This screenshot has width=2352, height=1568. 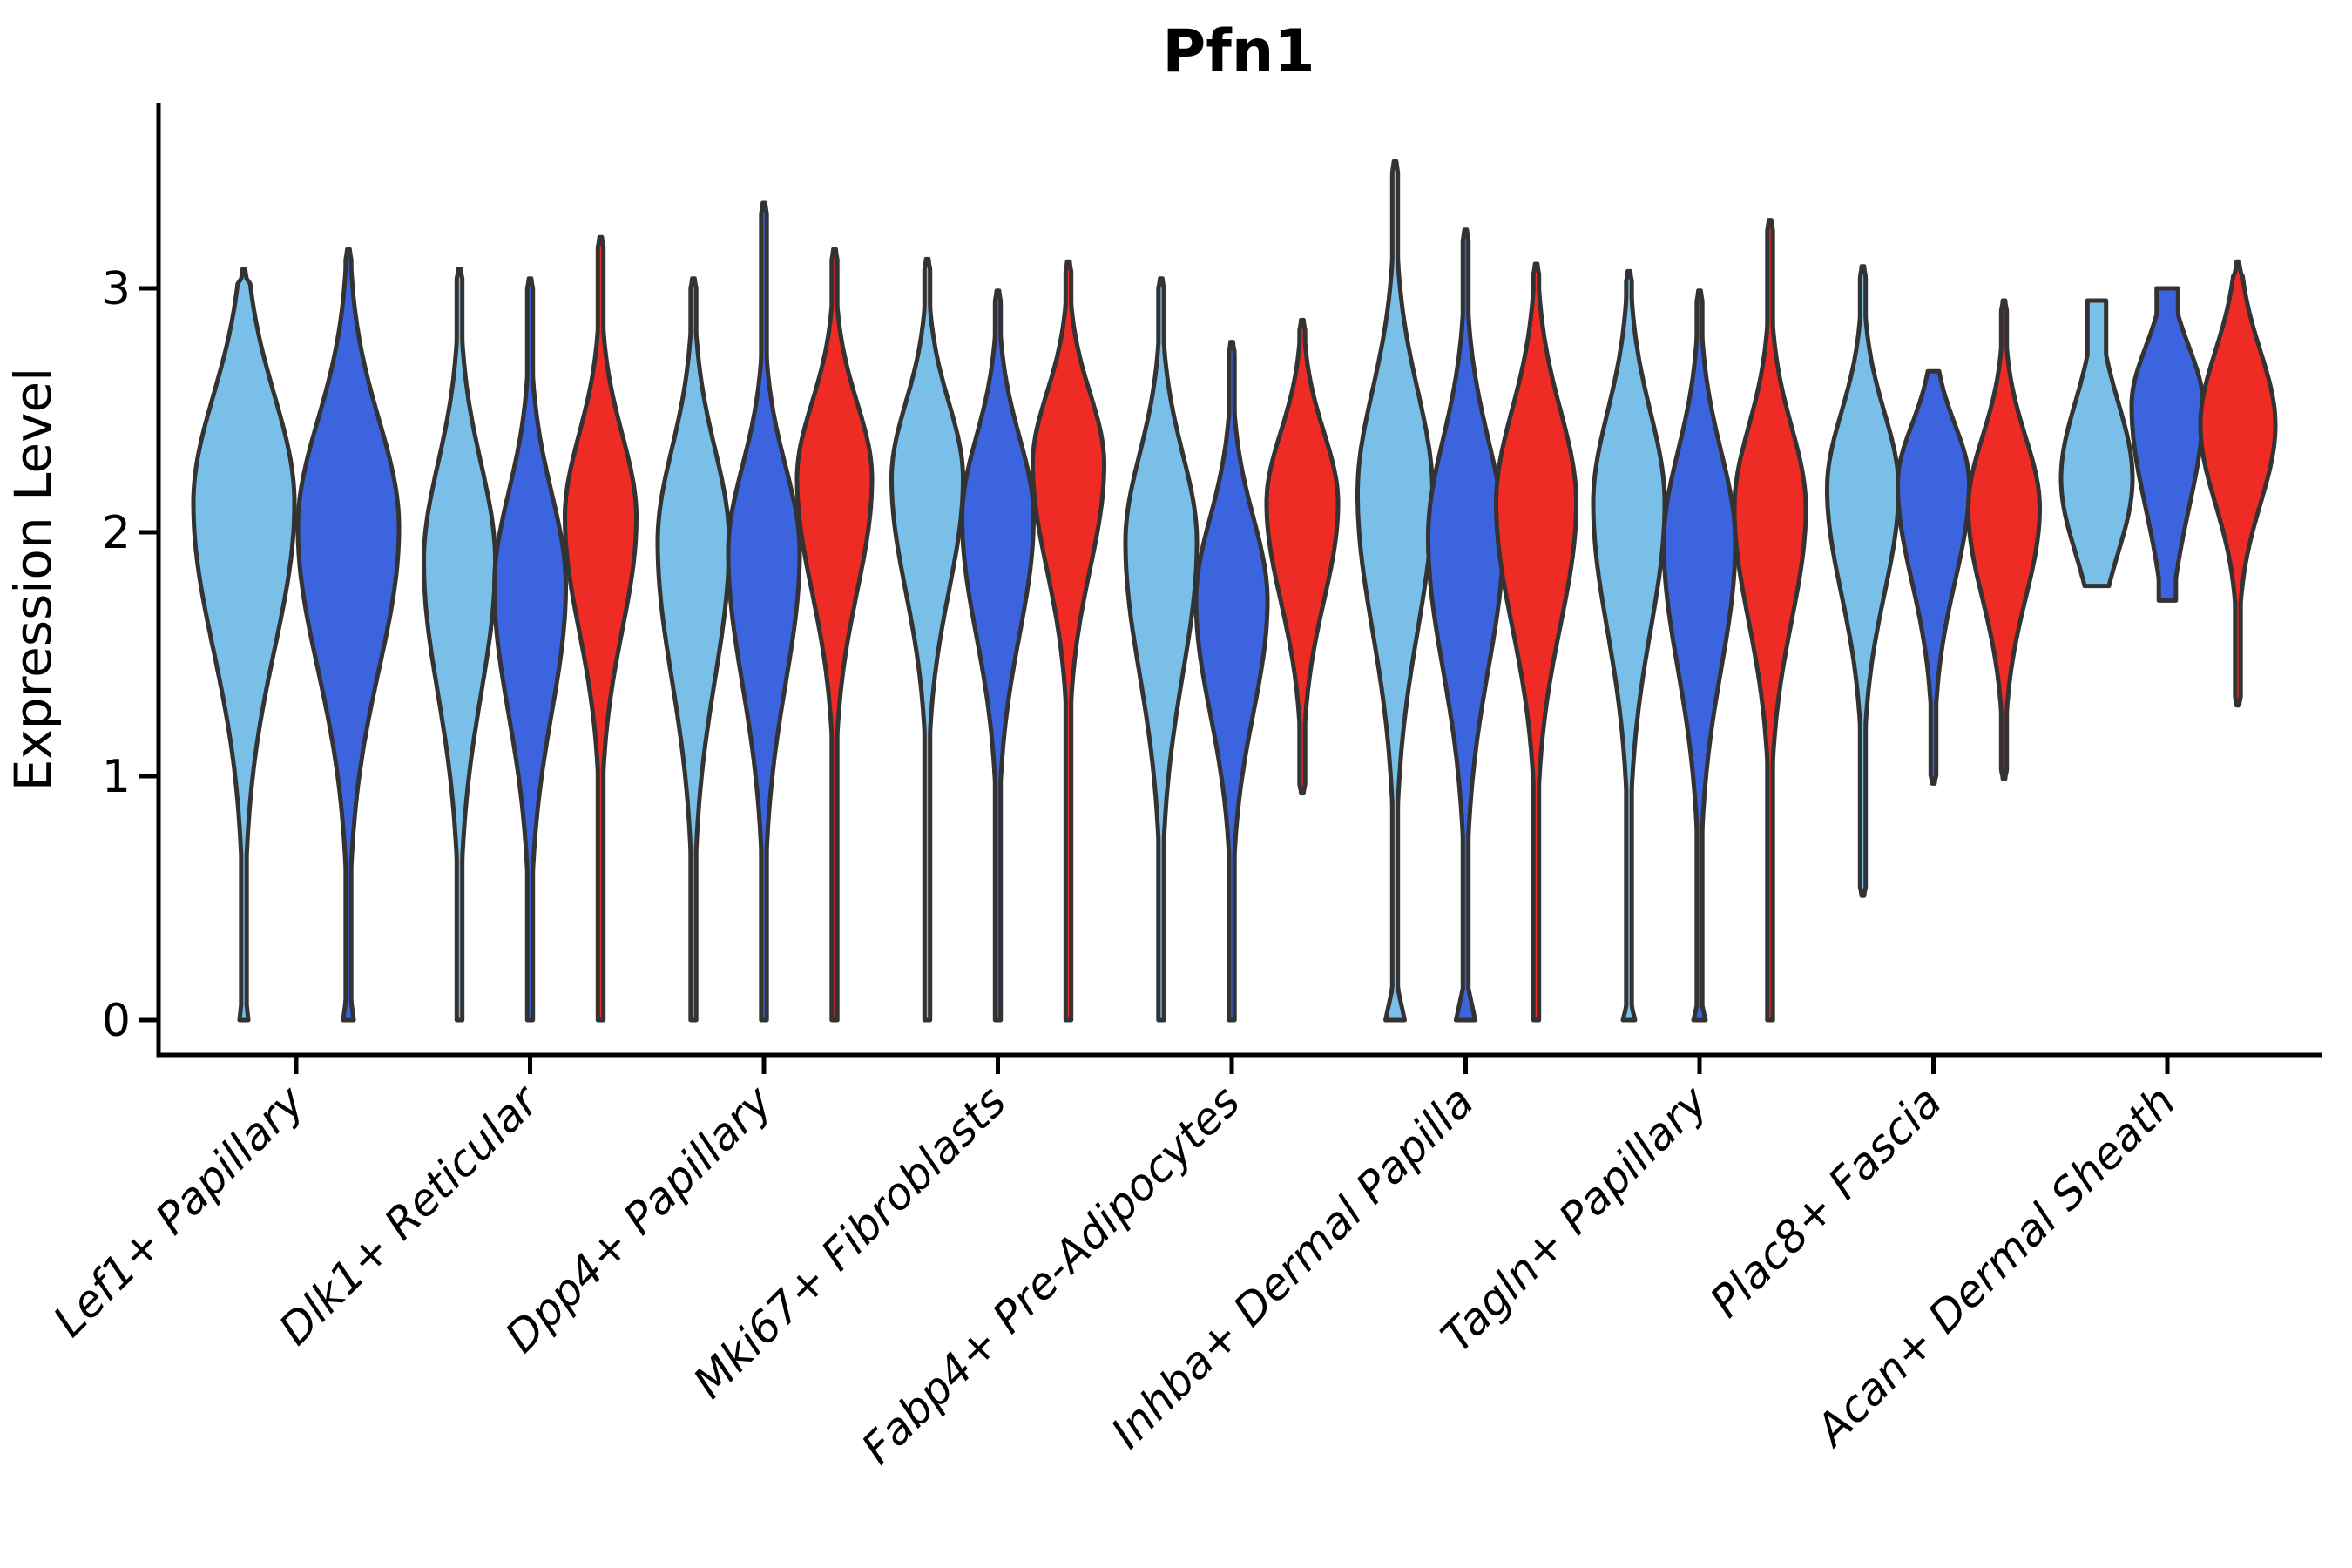 I want to click on x-tick-label-1: Dlk1+ Reticular, so click(x=410, y=1214).